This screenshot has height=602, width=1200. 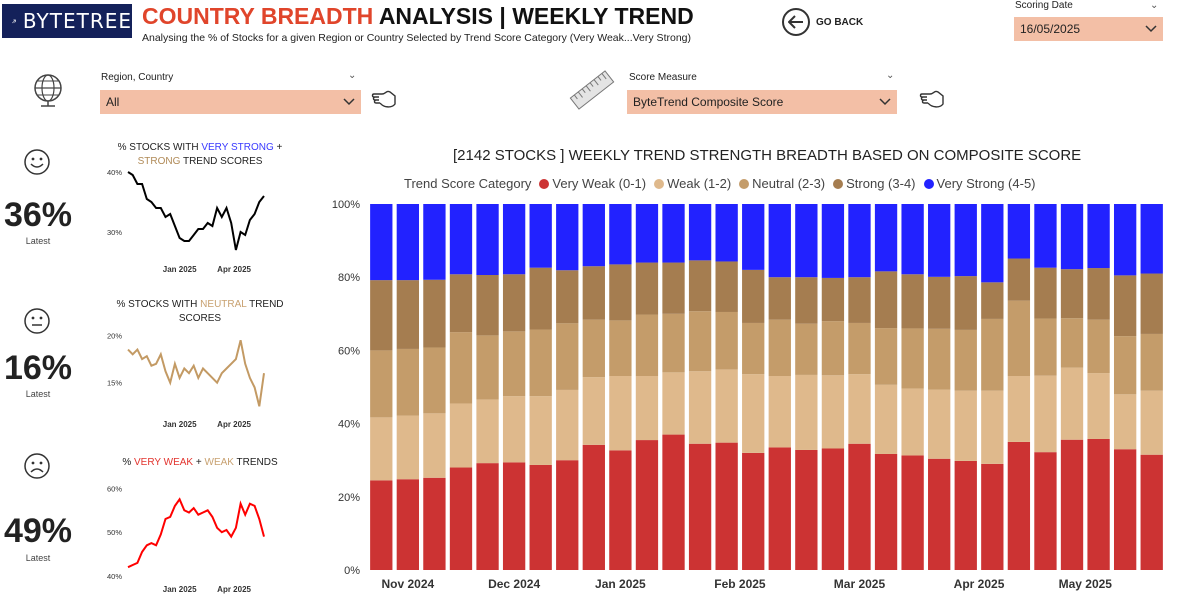 I want to click on mini-y-tick-label: 15%, so click(x=114, y=383).